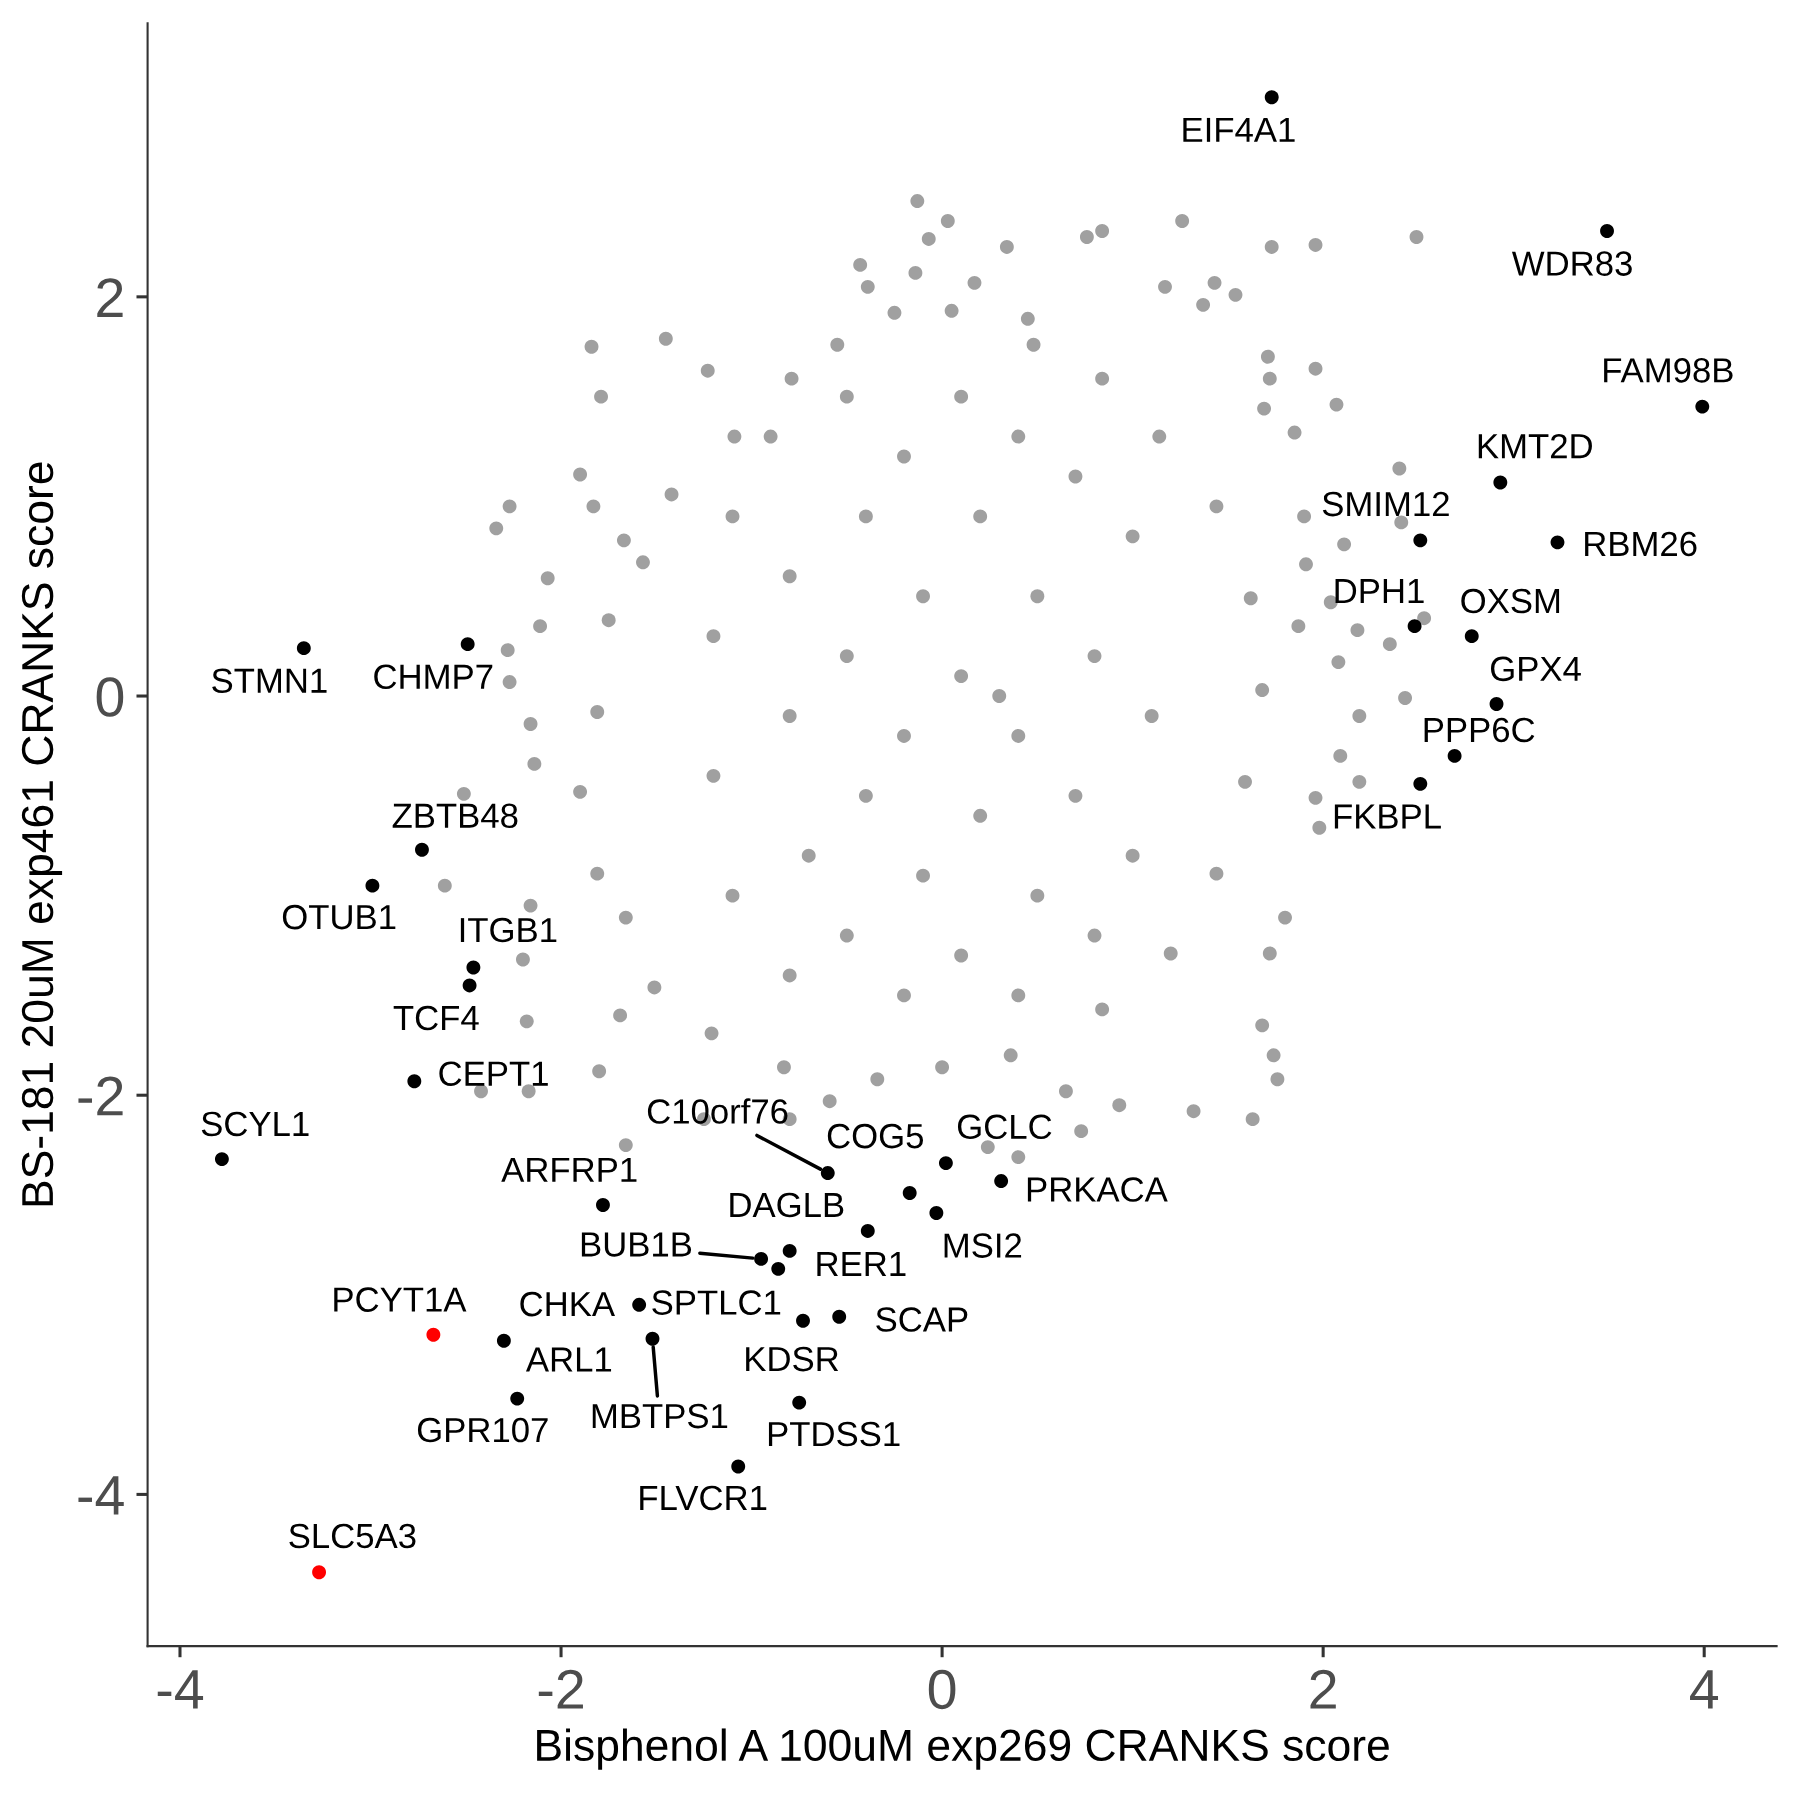  I want to click on annotation: CHKA, so click(567, 1304).